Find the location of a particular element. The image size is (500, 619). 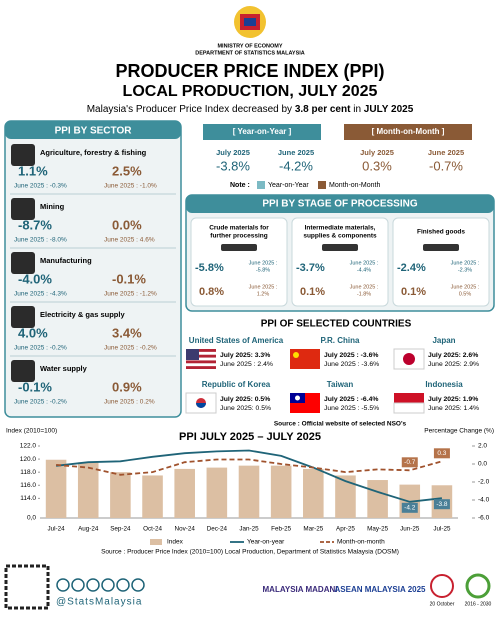

title: PRODUCER PRICE INDEX (PPI) is located at coordinates (249, 71).